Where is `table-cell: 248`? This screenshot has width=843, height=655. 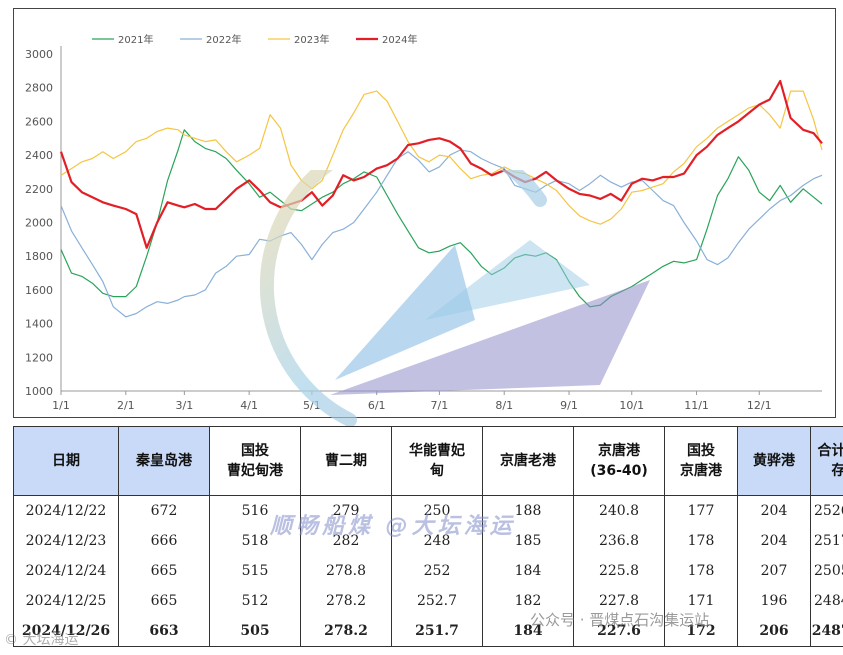 table-cell: 248 is located at coordinates (437, 541).